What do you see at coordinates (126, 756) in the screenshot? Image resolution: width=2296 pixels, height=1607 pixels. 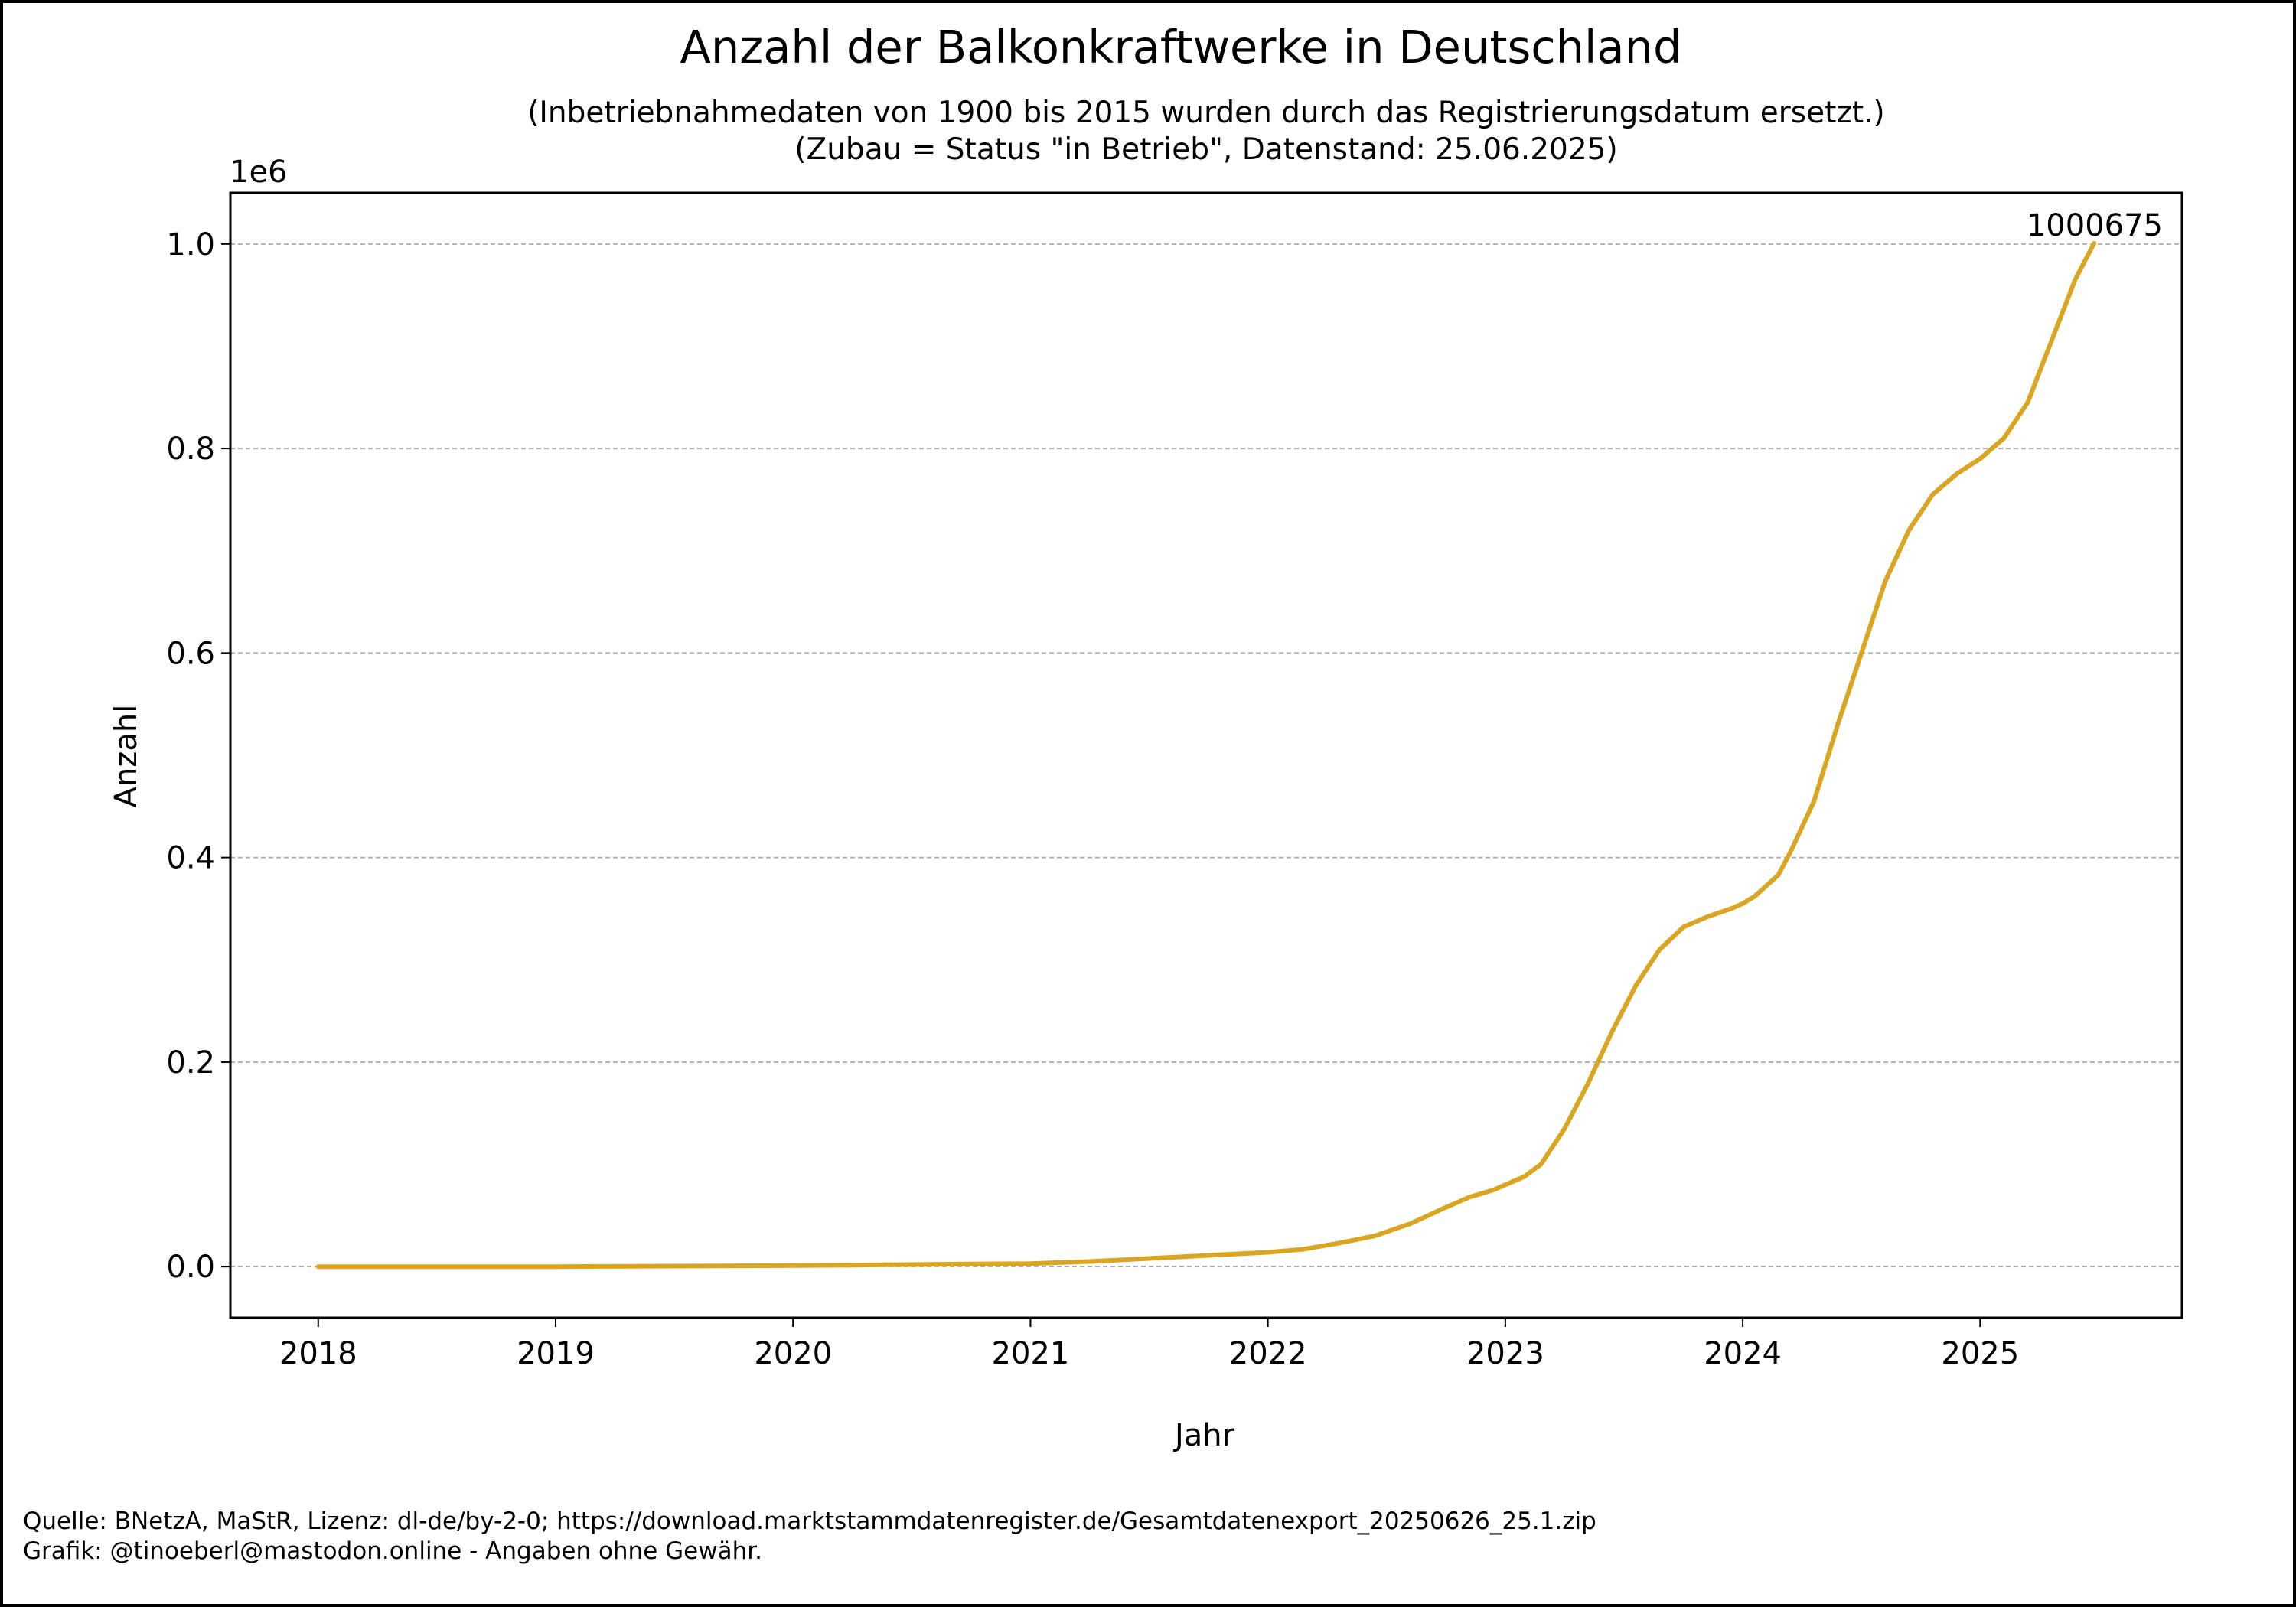 I see `y-axis-label: Anzahl` at bounding box center [126, 756].